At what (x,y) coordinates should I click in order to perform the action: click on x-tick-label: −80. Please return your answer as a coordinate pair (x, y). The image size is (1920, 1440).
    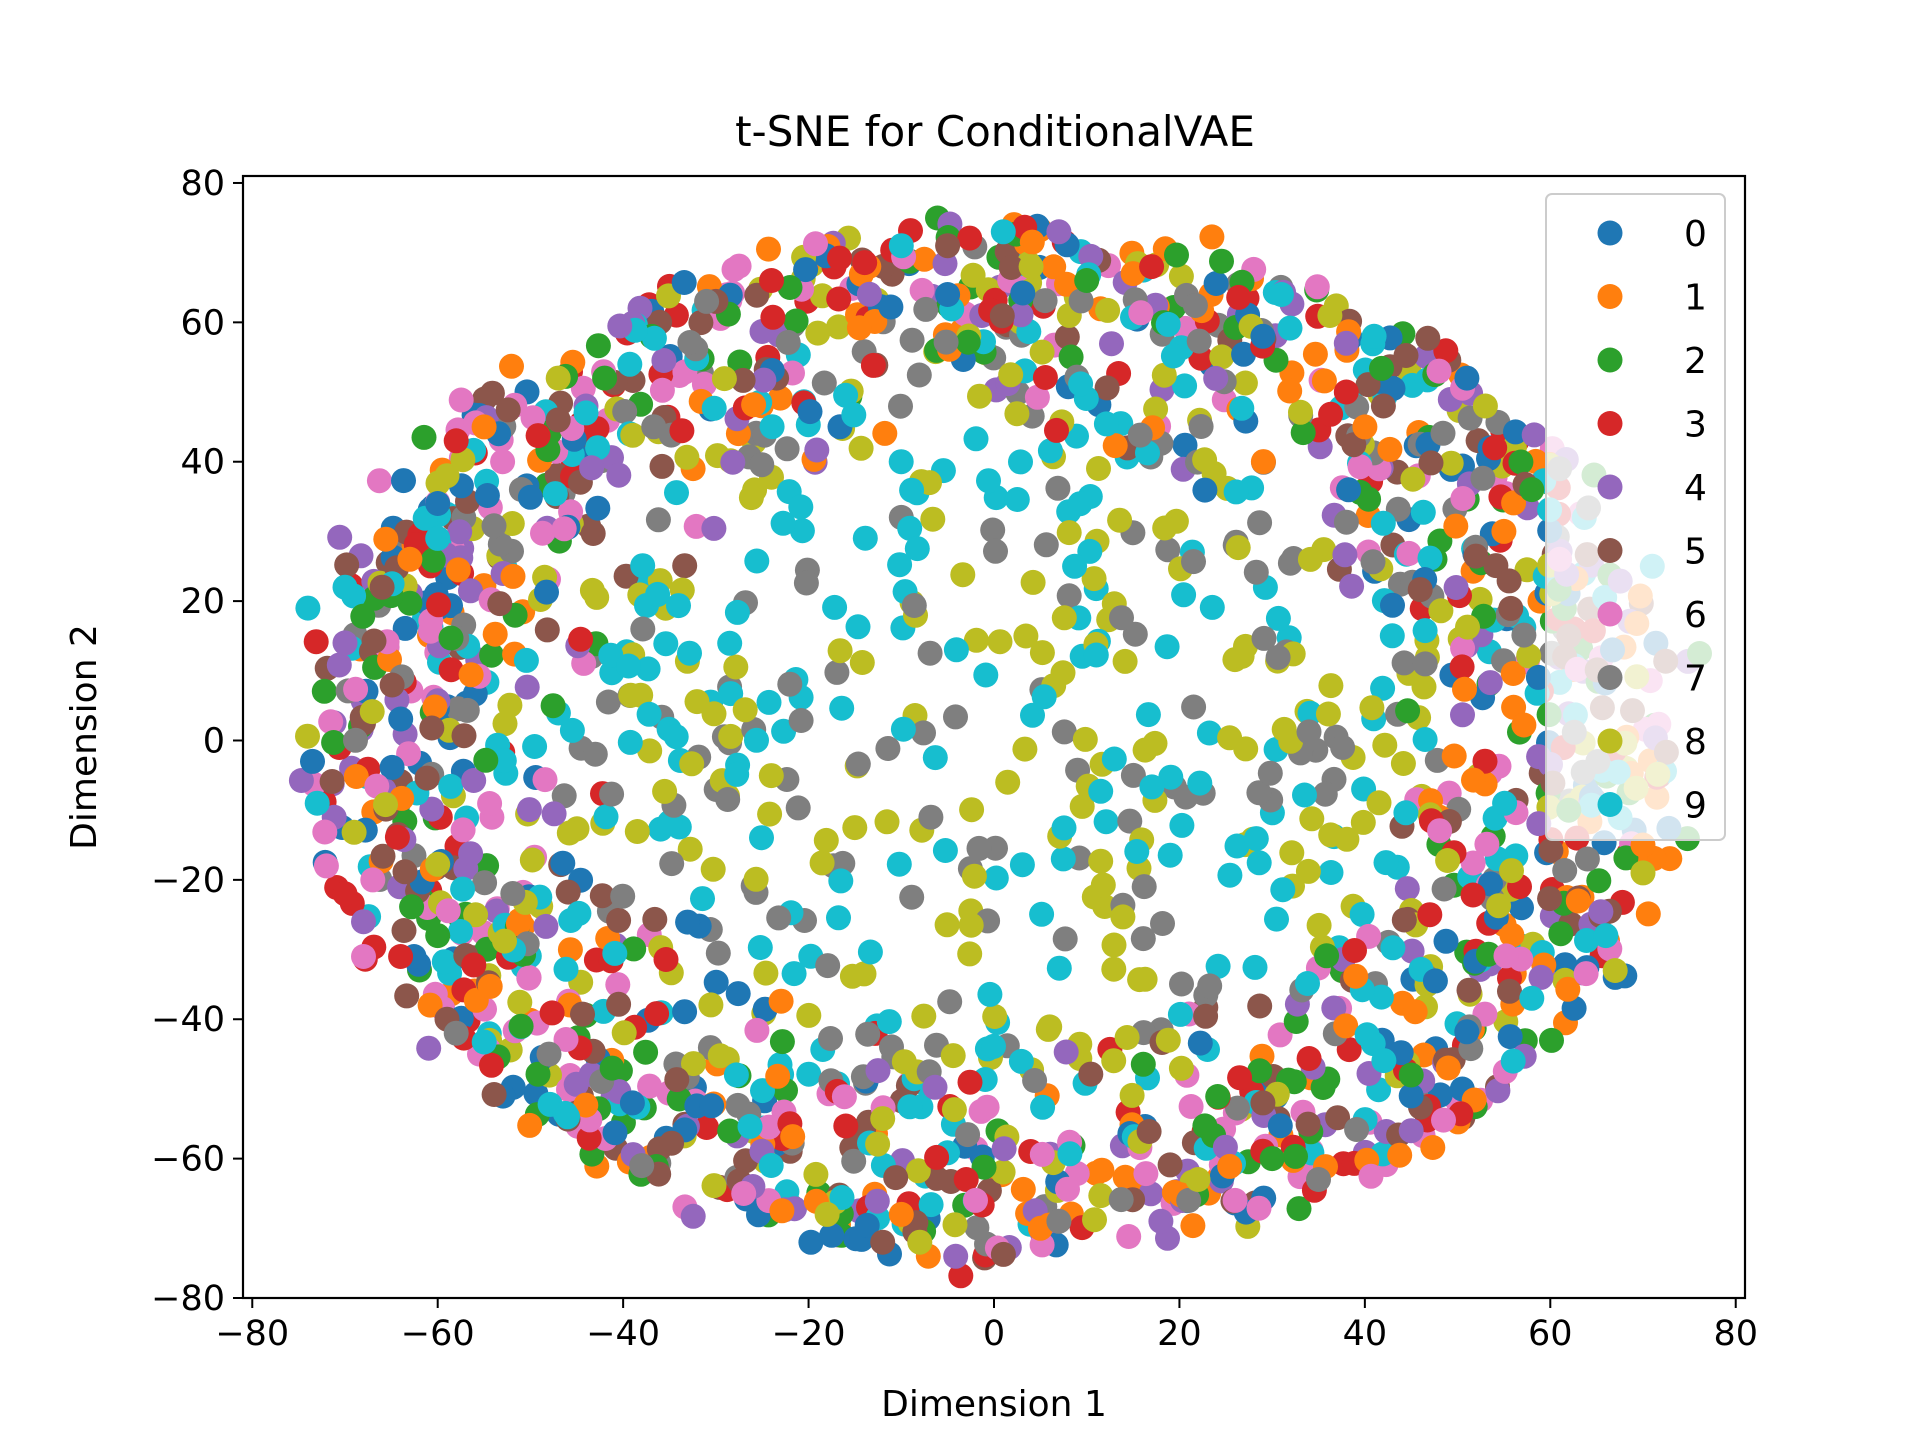
    Looking at the image, I should click on (252, 1334).